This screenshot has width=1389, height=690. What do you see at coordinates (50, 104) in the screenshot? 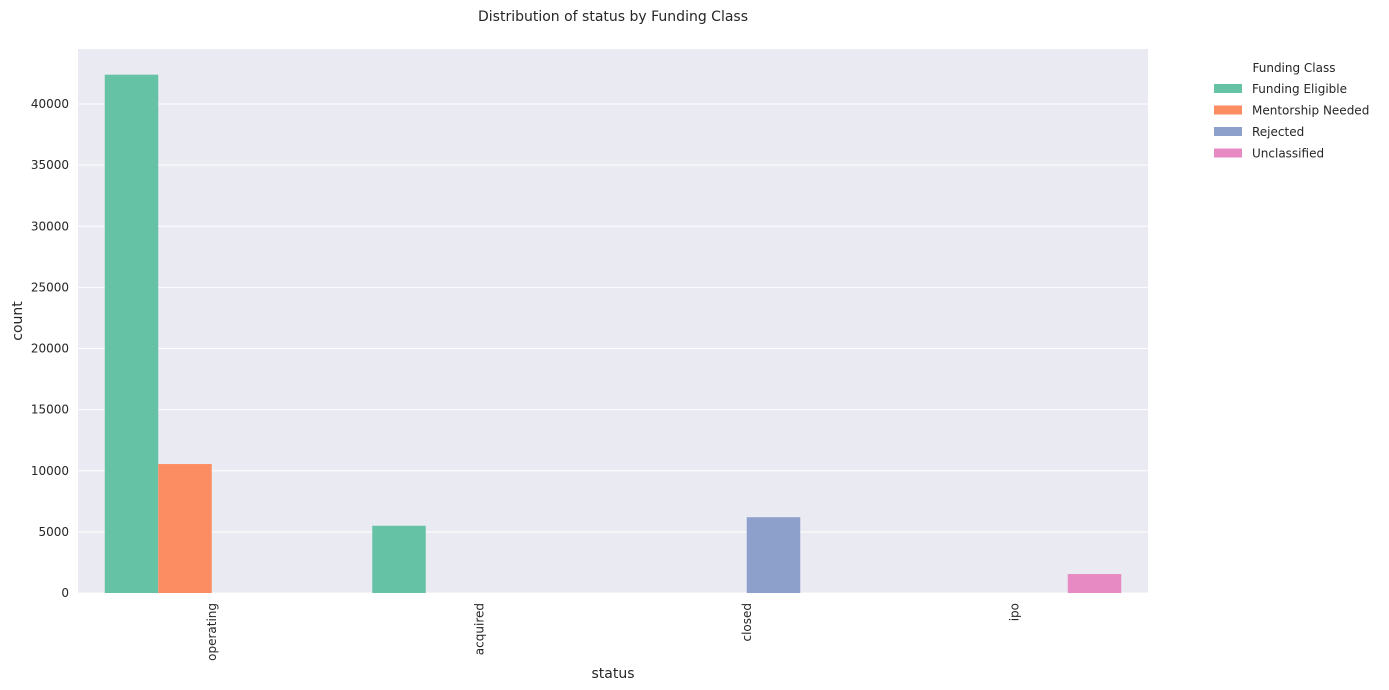
I see `y-tick-label: 40000` at bounding box center [50, 104].